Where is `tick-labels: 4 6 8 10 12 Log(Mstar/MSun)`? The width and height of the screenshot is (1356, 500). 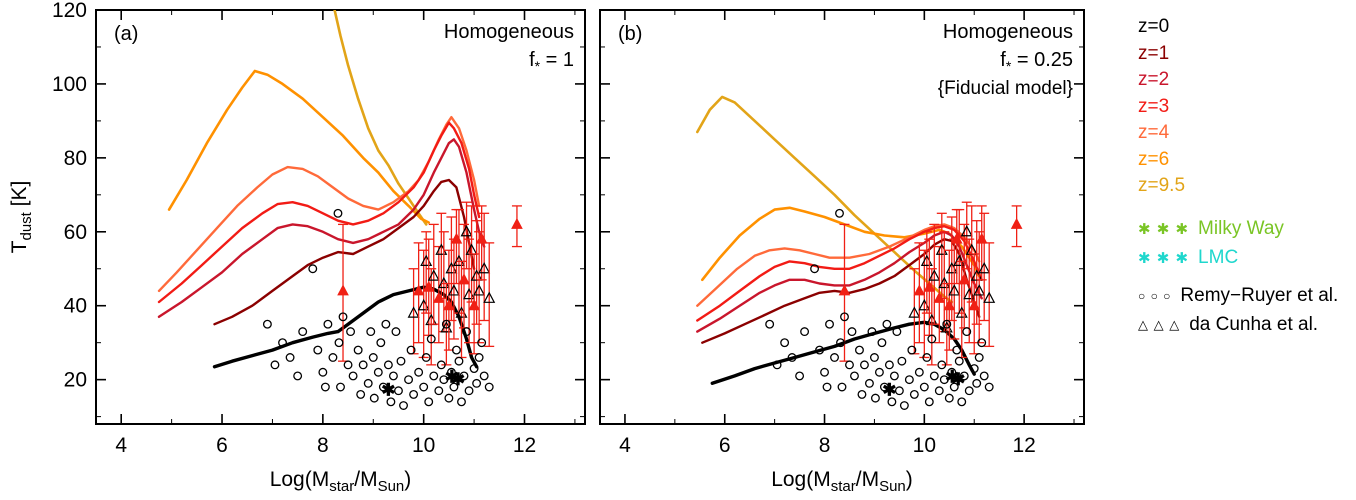
tick-labels: 4 6 8 10 12 Log(Mstar/MSun) is located at coordinates (827, 464).